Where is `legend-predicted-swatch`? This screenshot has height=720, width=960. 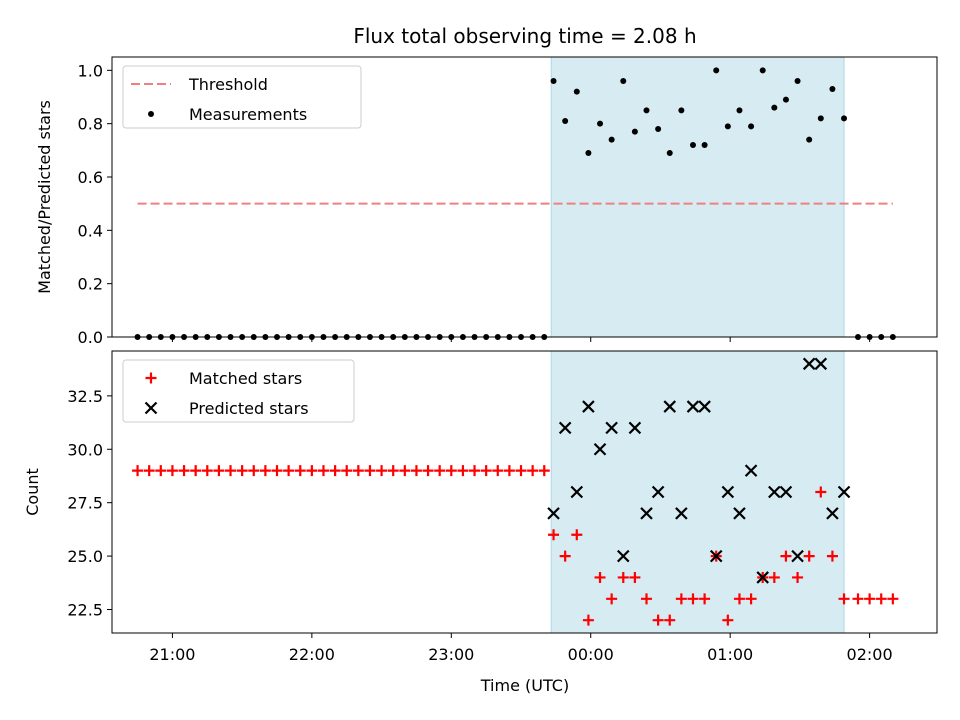
legend-predicted-swatch is located at coordinates (151, 408).